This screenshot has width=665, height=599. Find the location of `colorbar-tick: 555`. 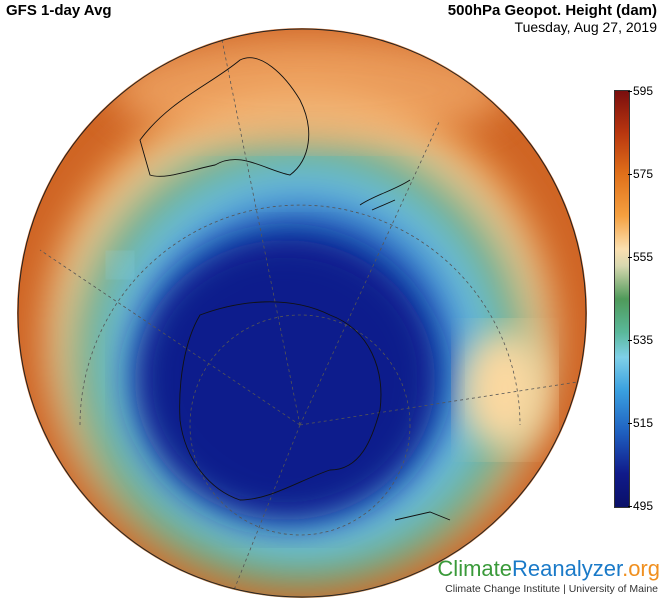

colorbar-tick: 555 is located at coordinates (640, 257).